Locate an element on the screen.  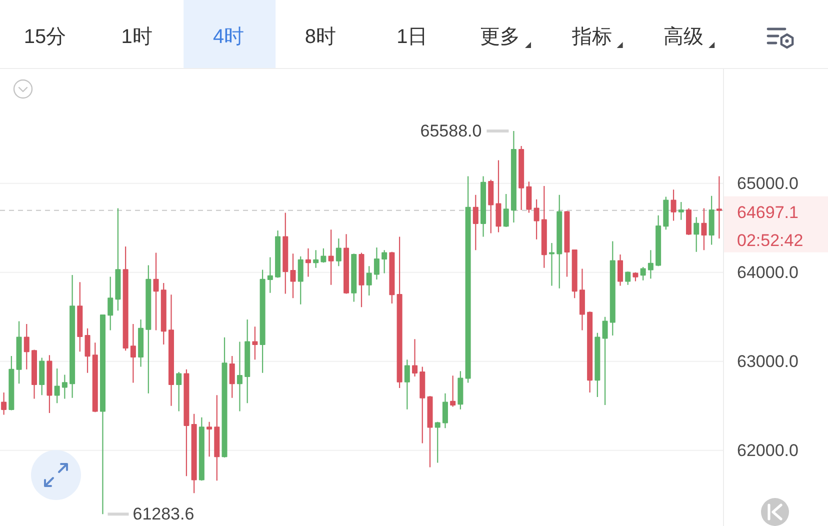
text: 8时 is located at coordinates (320, 37).